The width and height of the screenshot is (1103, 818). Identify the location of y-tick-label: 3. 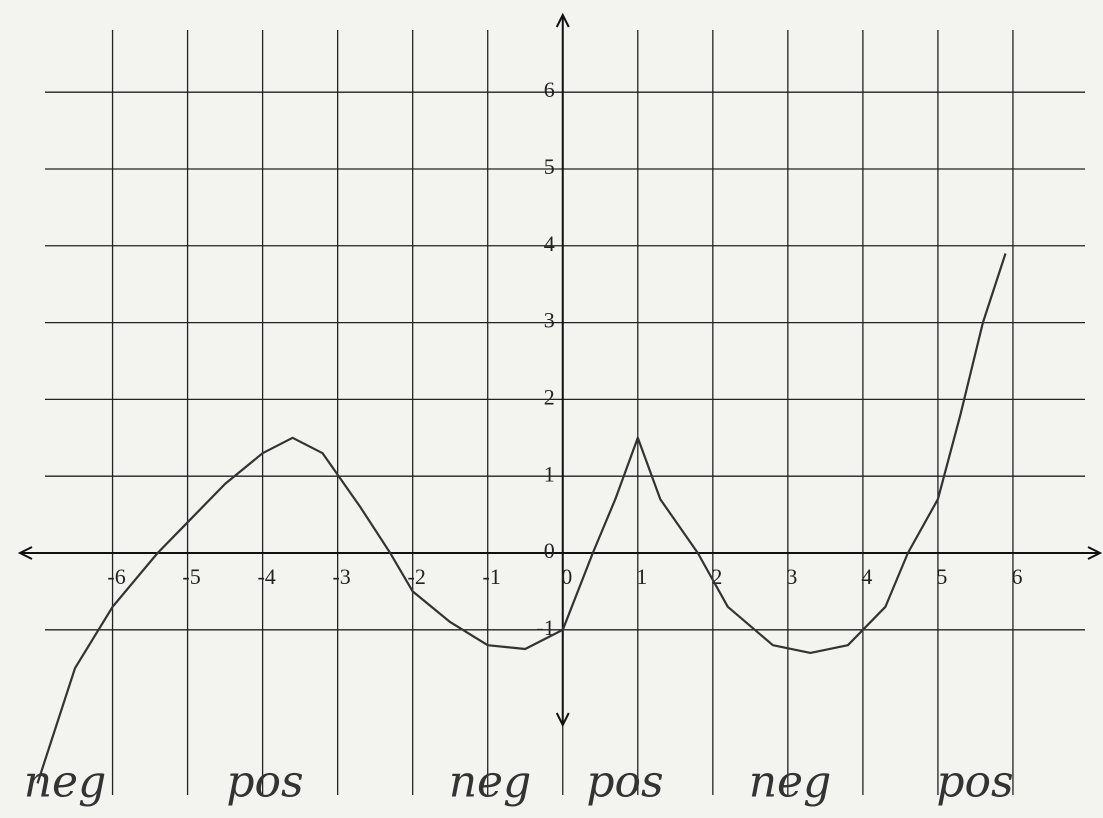
(549, 320).